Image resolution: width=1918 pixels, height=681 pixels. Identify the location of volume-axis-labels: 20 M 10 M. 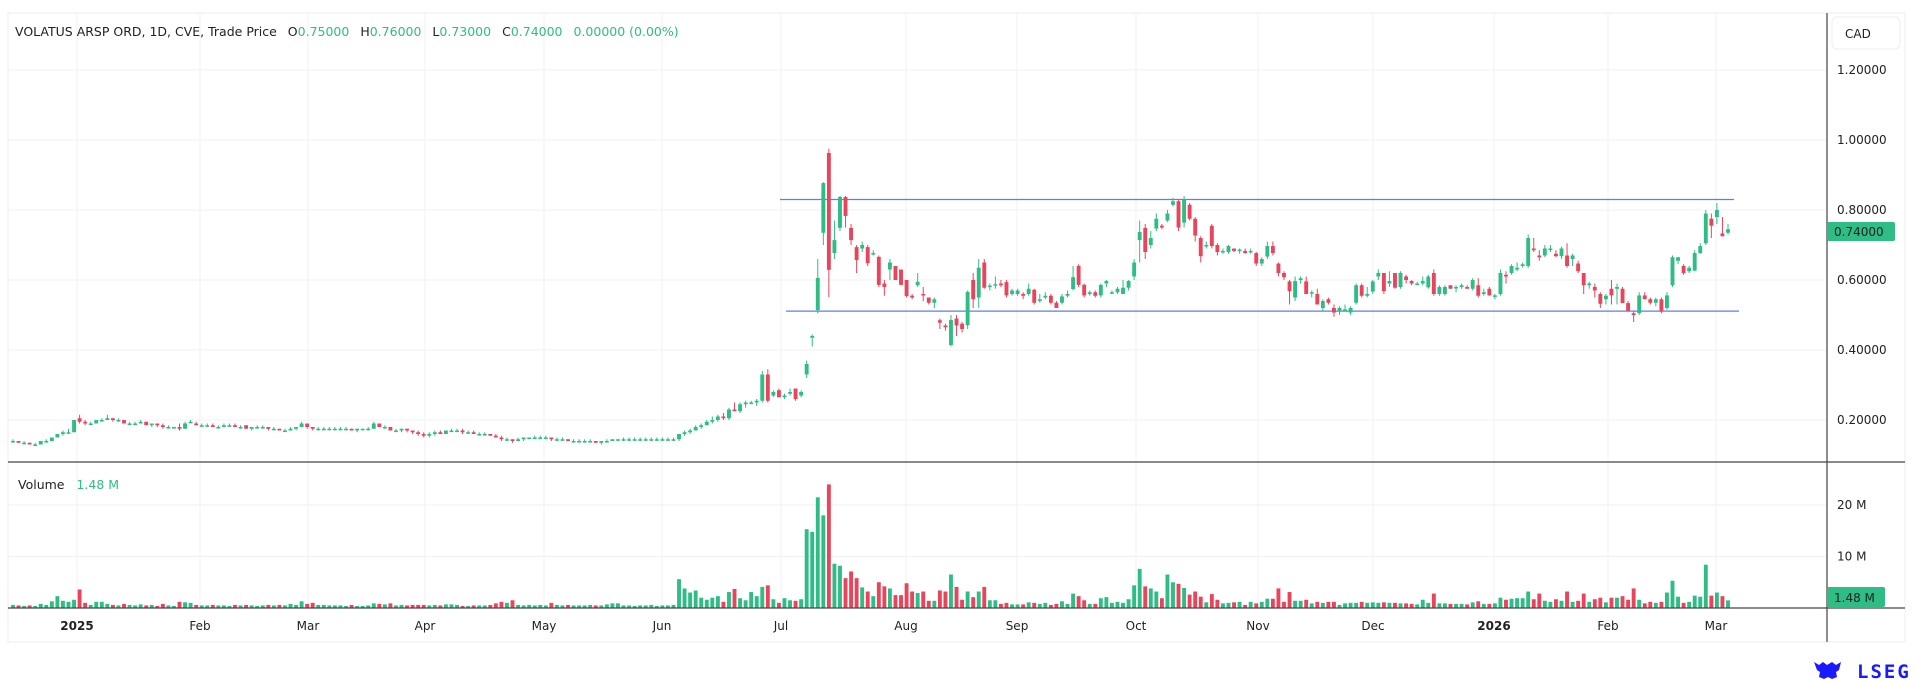
(1851, 531).